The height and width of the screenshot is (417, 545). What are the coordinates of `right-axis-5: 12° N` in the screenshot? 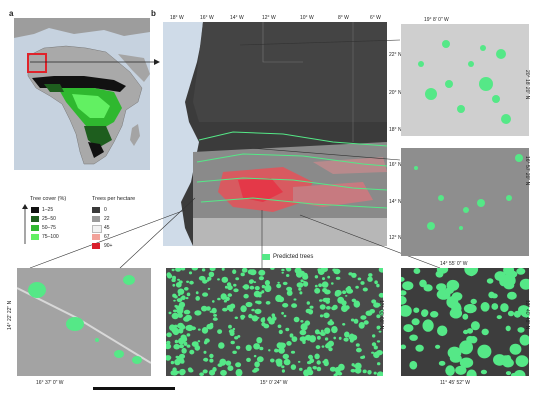 It's located at (395, 238).